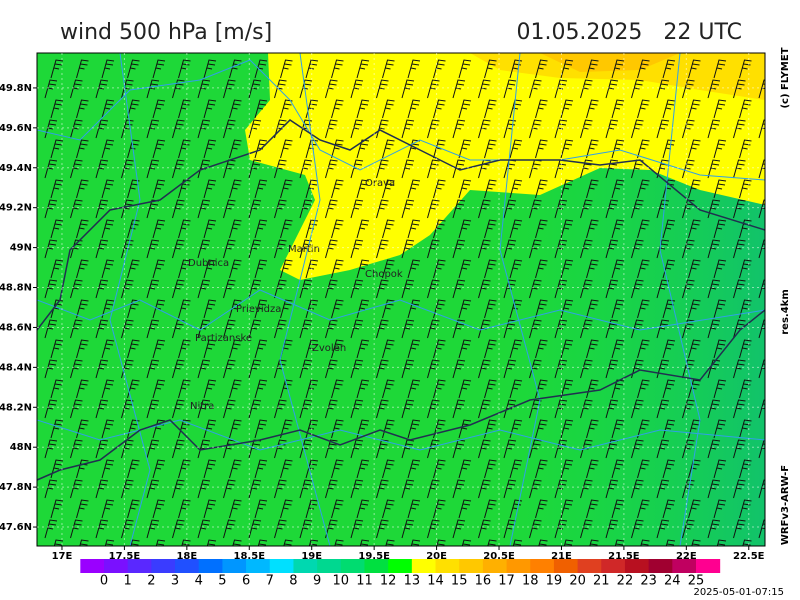  I want to click on x-tick-label: 21E, so click(561, 556).